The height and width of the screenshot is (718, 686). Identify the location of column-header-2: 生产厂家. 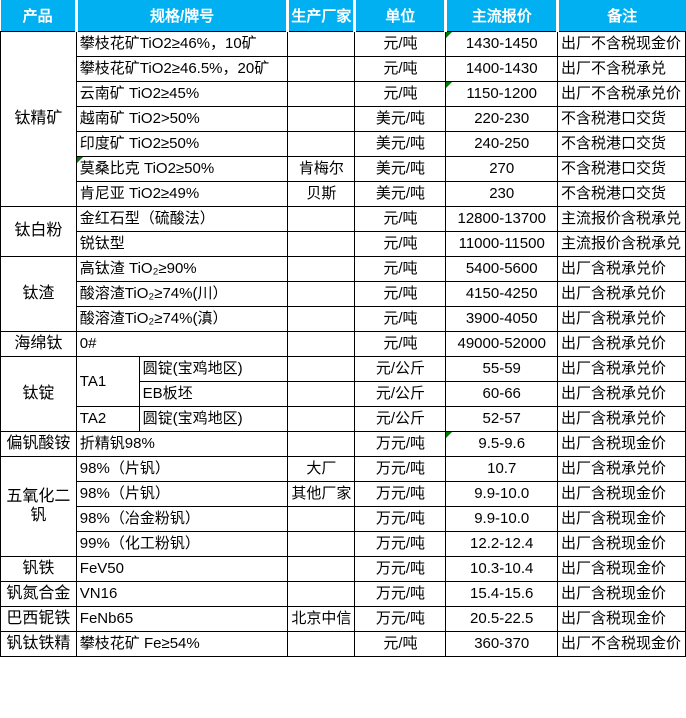
(320, 16).